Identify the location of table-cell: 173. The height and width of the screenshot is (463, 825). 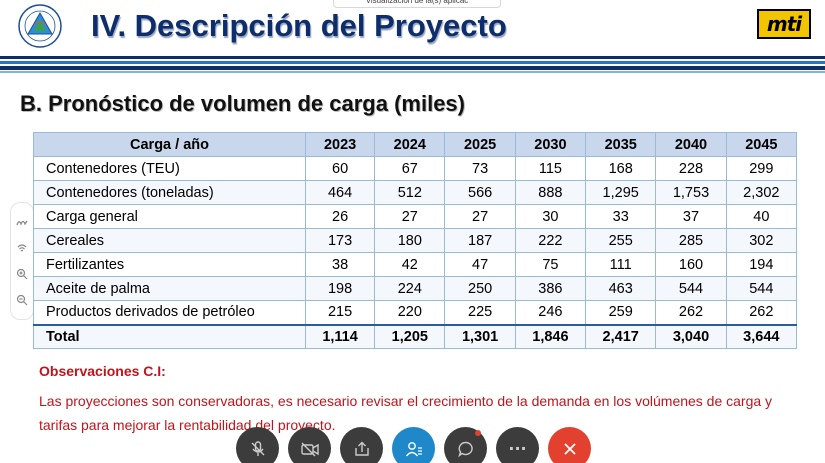
(340, 240).